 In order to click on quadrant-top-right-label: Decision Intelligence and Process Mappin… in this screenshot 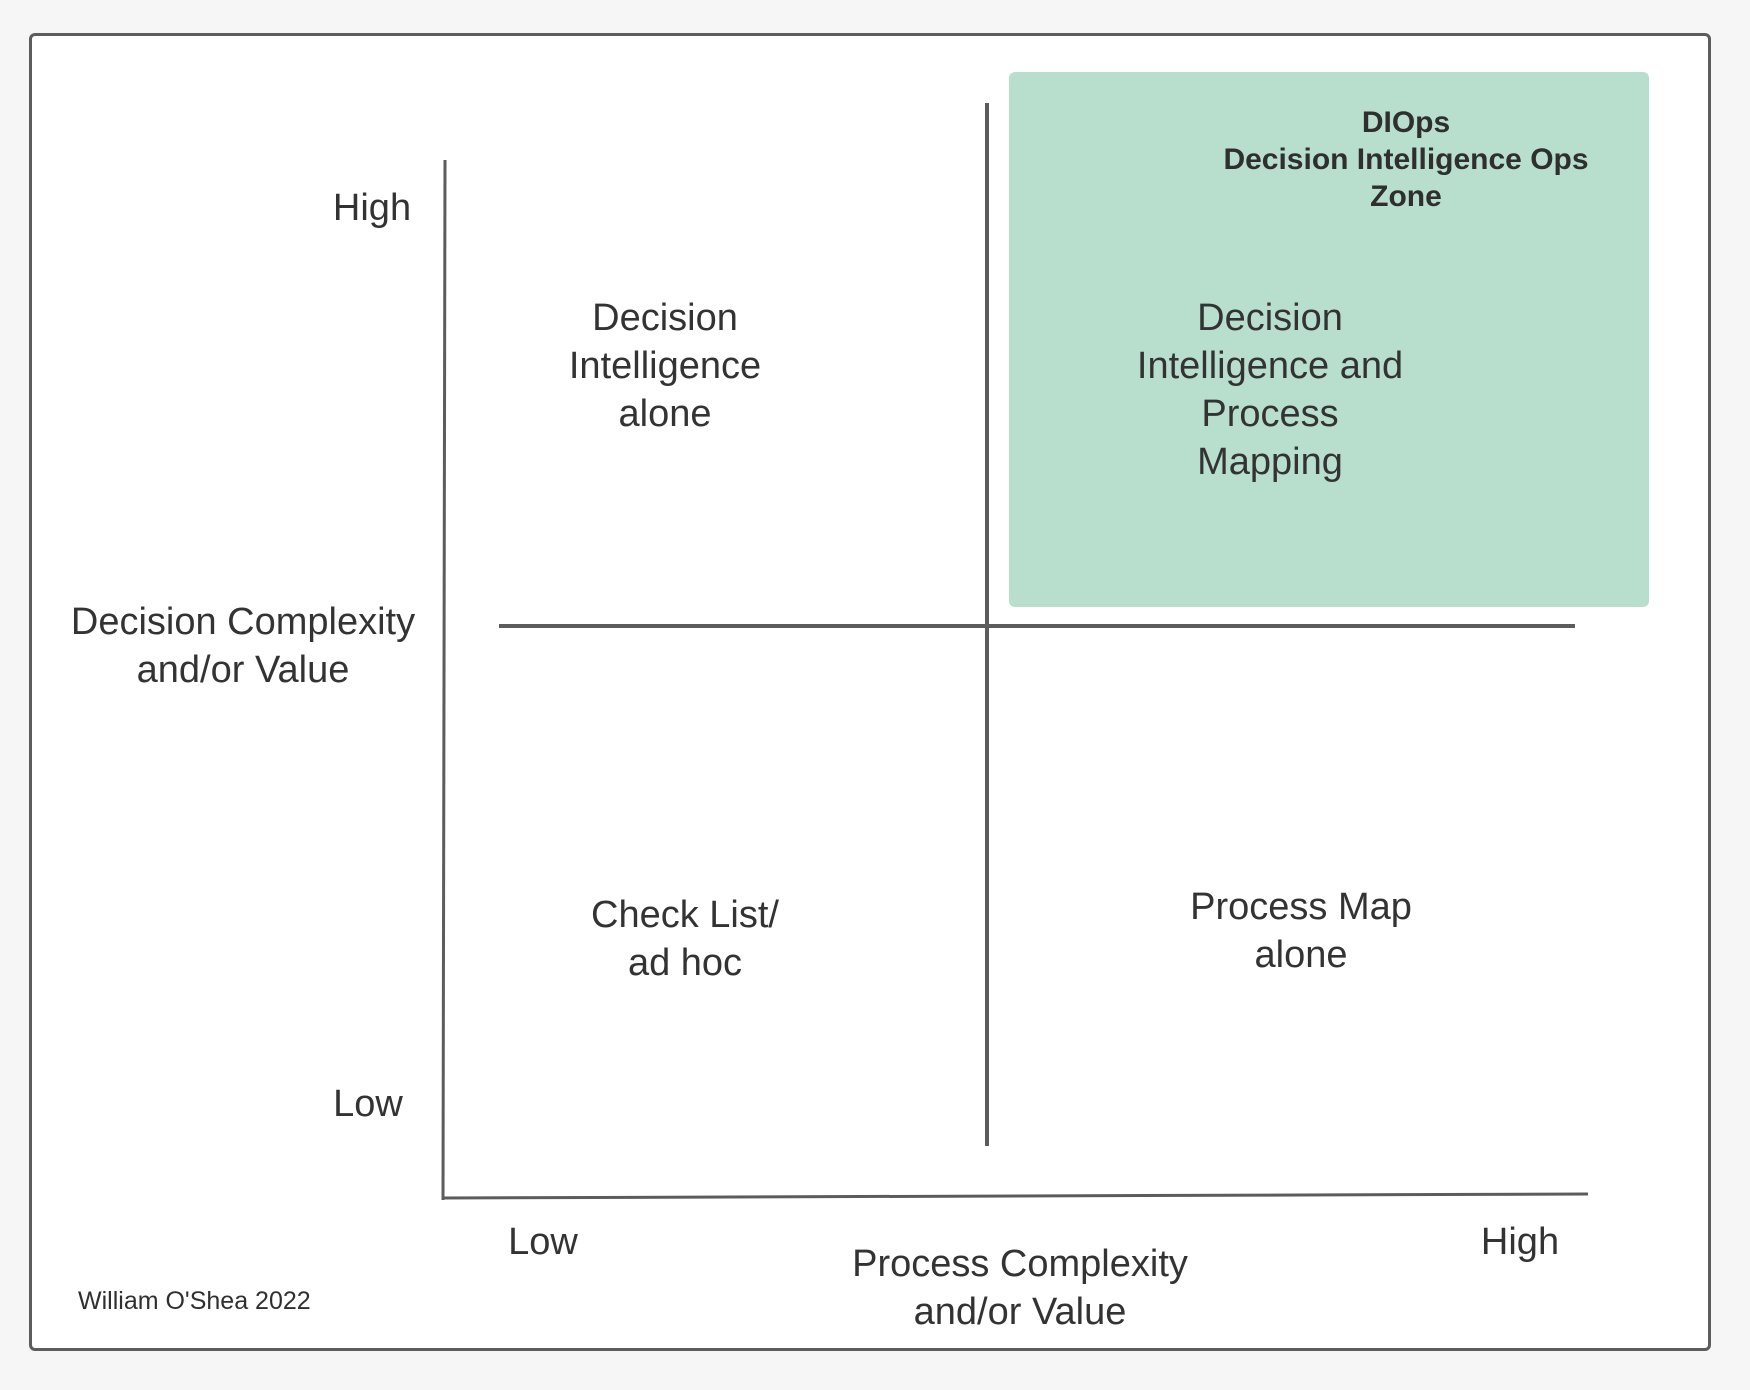, I will do `click(1270, 390)`.